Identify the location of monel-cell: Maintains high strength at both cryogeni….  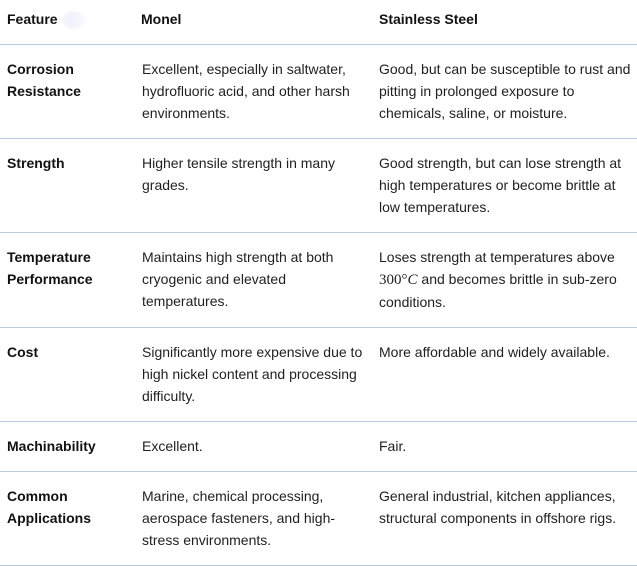
(238, 279).